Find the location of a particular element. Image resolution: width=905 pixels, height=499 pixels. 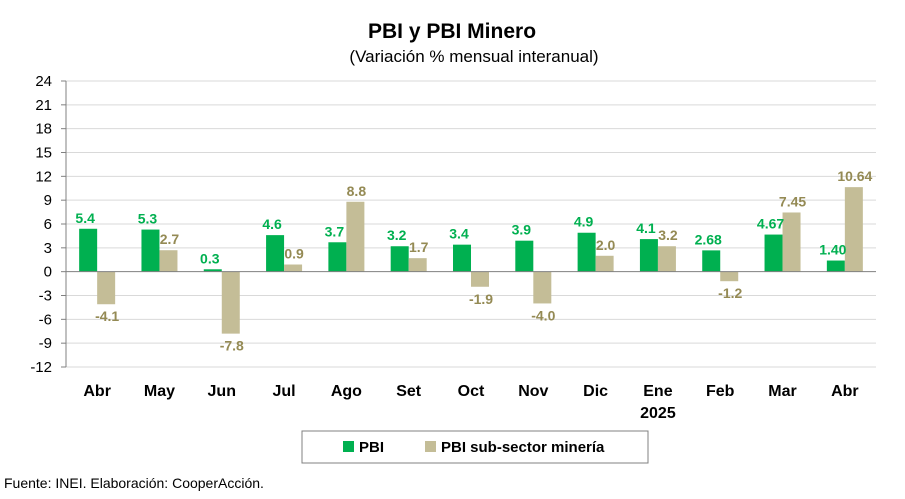

data-label-mineria: 8.8 is located at coordinates (357, 191).